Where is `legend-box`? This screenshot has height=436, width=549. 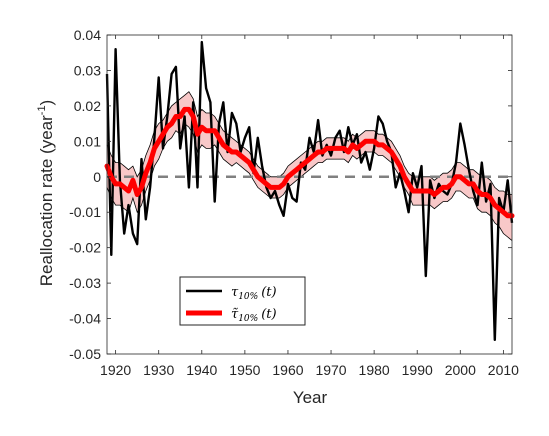 legend-box is located at coordinates (242, 301).